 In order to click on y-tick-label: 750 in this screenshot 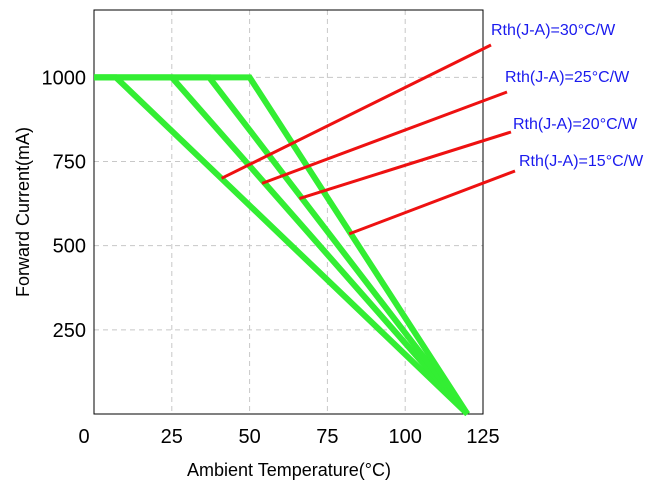, I will do `click(69, 163)`.